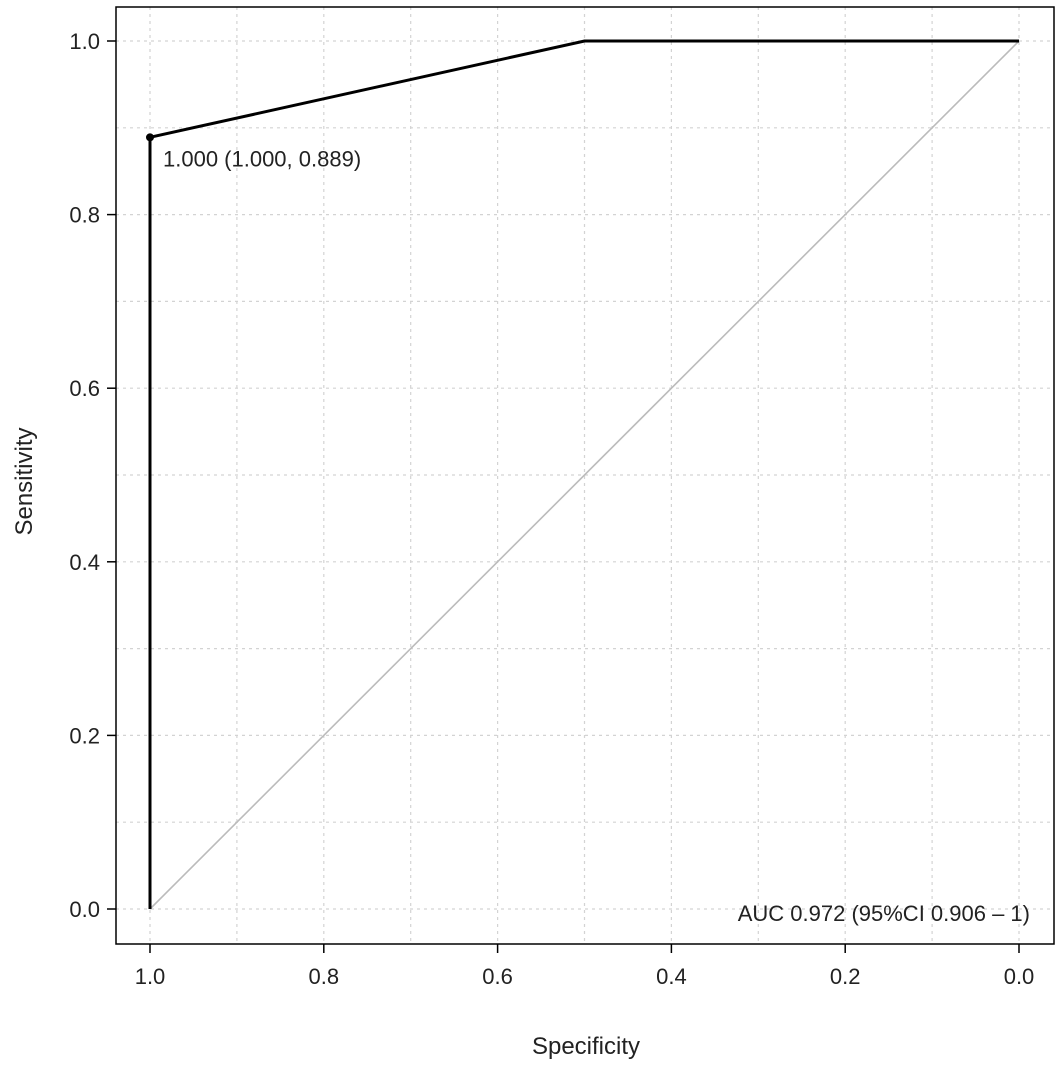 The height and width of the screenshot is (1069, 1062). I want to click on x-tick-label: 0.4, so click(671, 976).